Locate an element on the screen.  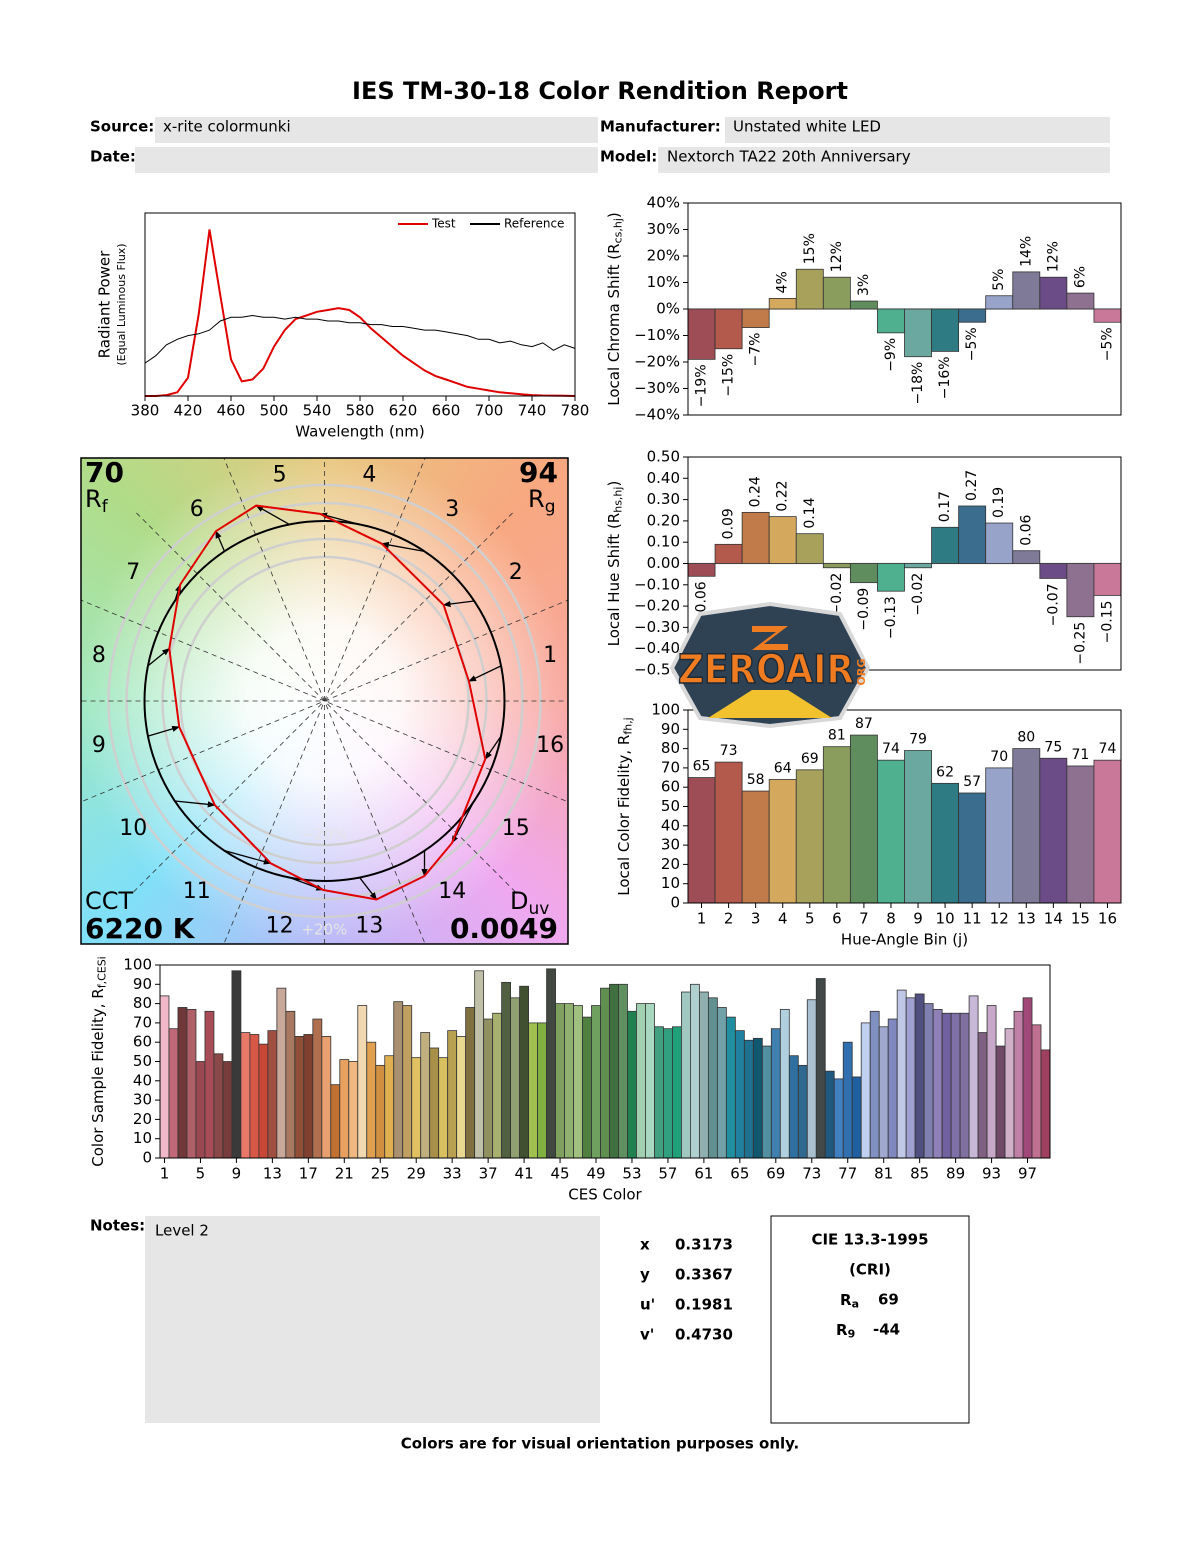
y-tick-label: 0 is located at coordinates (675, 903).